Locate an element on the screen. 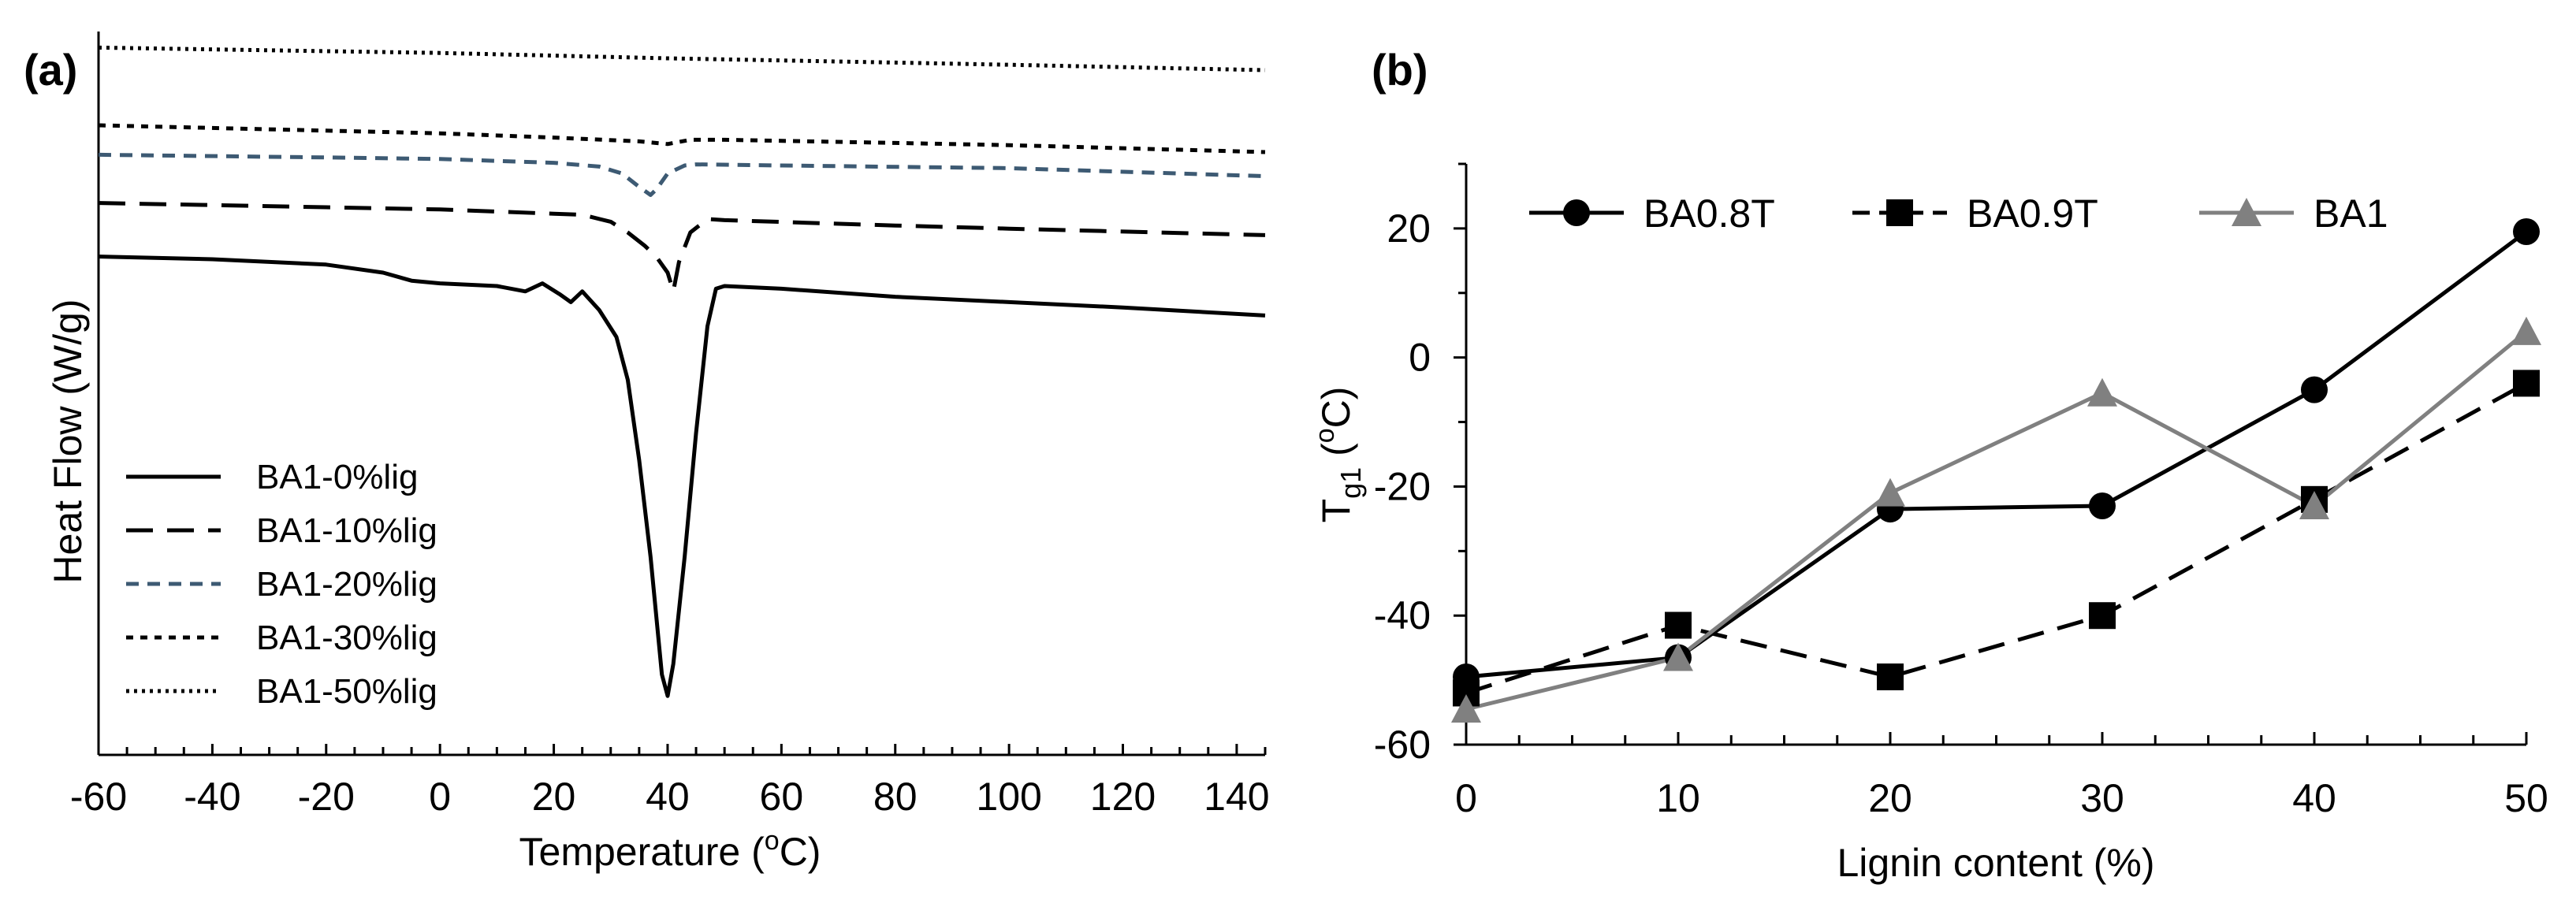  panel-b-y-tick-label: -40 is located at coordinates (1402, 615).